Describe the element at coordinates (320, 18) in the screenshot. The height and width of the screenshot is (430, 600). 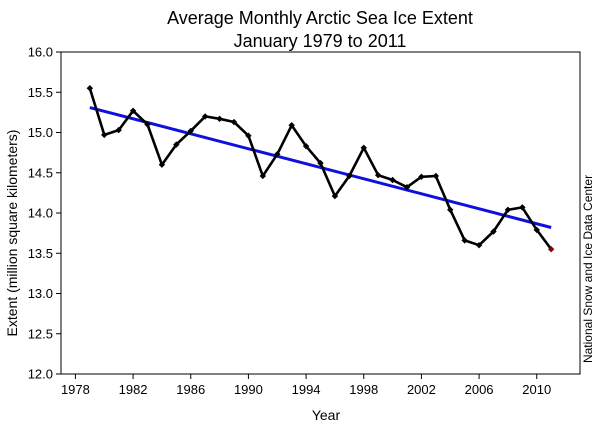
I see `chart-title: Average Monthly Arctic Sea Ice Extent` at that location.